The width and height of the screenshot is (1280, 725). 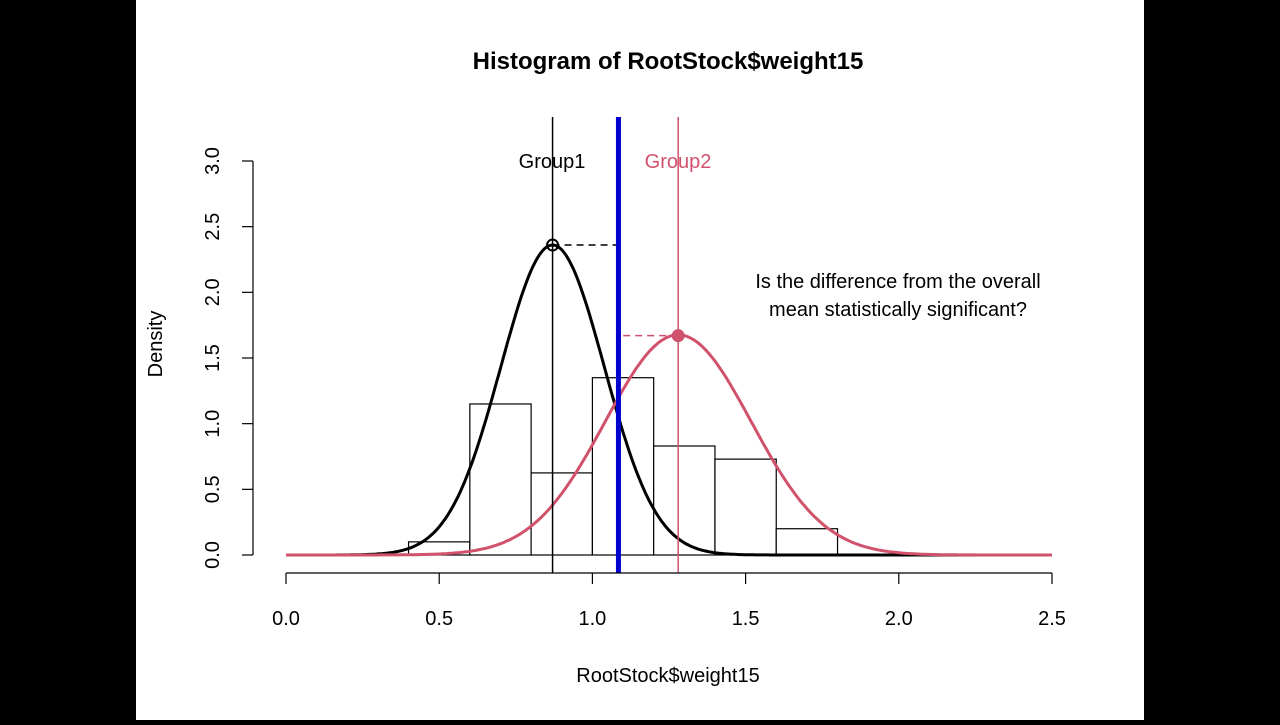 What do you see at coordinates (213, 227) in the screenshot?
I see `y-tick-label-6: 2.5` at bounding box center [213, 227].